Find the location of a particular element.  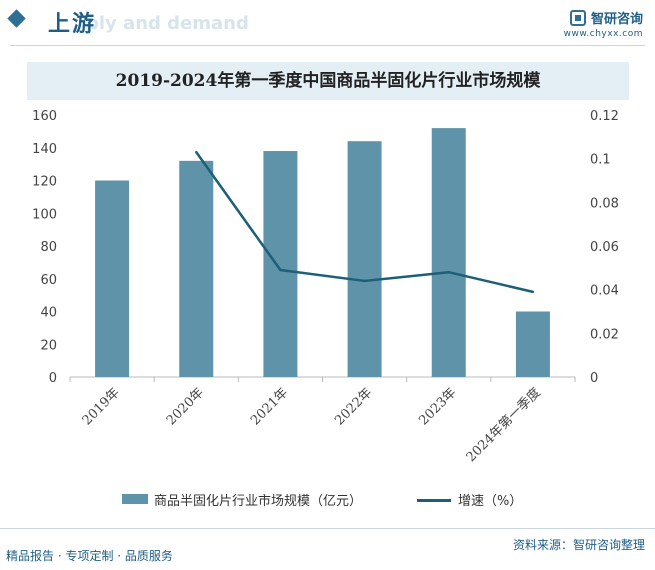

left-tick-label: 20 is located at coordinates (48, 345).